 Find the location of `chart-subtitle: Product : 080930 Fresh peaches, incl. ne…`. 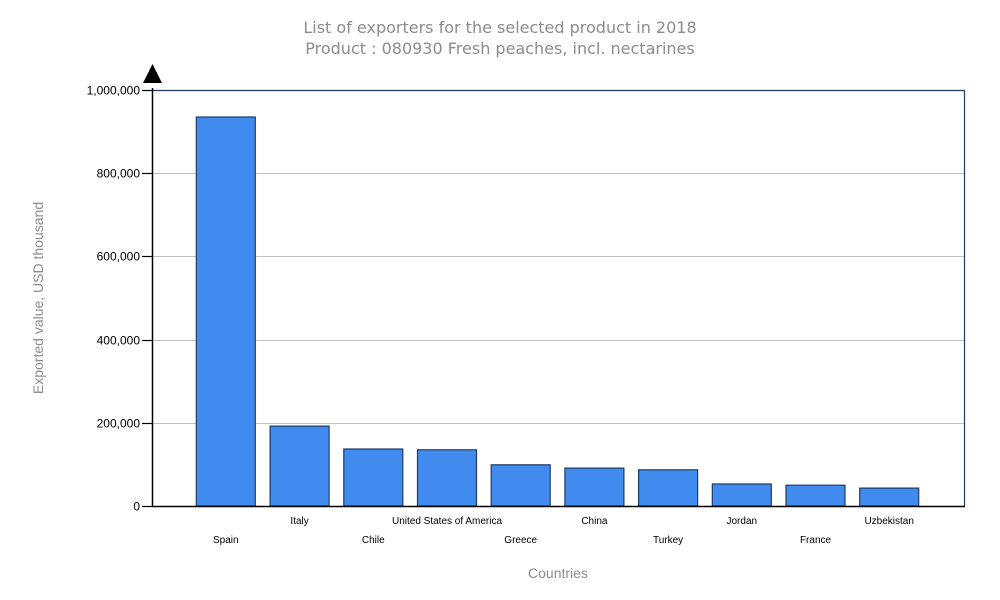

chart-subtitle: Product : 080930 Fresh peaches, incl. ne… is located at coordinates (500, 48).